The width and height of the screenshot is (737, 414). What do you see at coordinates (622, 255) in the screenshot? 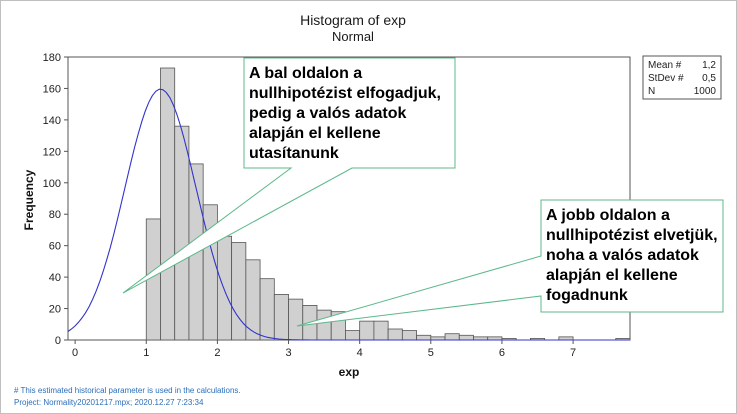
I see `callout-right-line: noha a valós adatok` at bounding box center [622, 255].